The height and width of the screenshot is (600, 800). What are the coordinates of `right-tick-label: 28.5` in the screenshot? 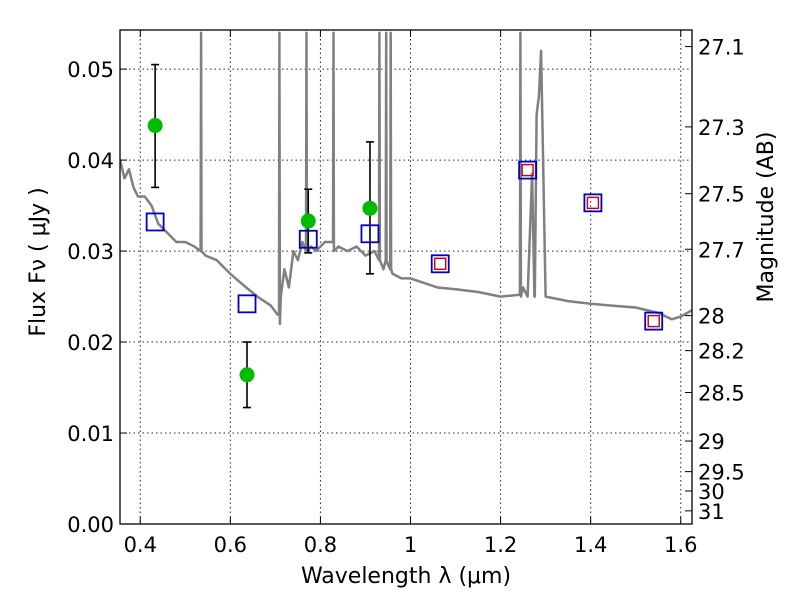 It's located at (721, 393).